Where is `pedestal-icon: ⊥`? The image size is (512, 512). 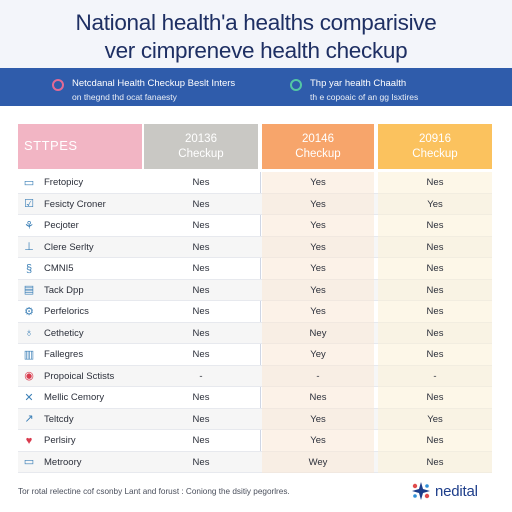
pedestal-icon: ⊥ is located at coordinates (29, 247).